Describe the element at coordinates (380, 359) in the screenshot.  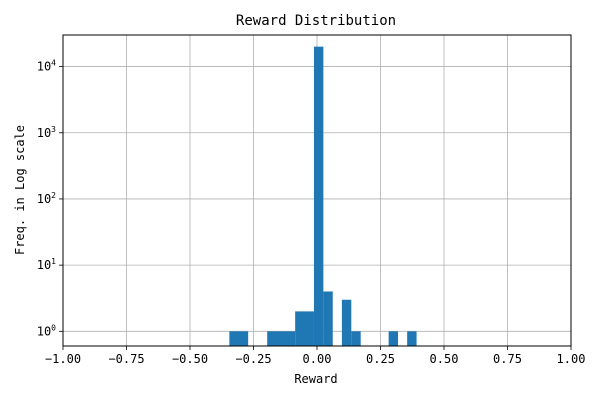
I see `x-tick-label-5: 0.25` at that location.